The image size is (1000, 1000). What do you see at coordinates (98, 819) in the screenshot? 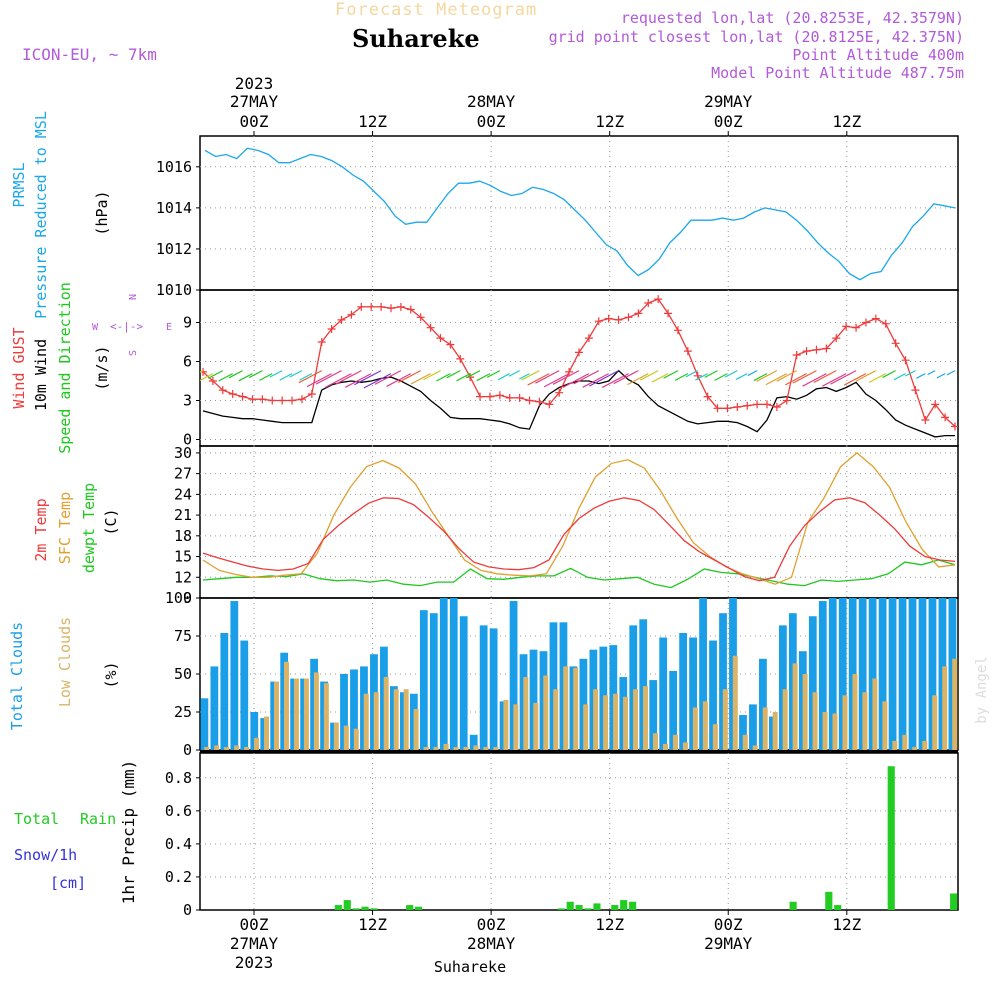
I see `label-rain: Rain` at bounding box center [98, 819].